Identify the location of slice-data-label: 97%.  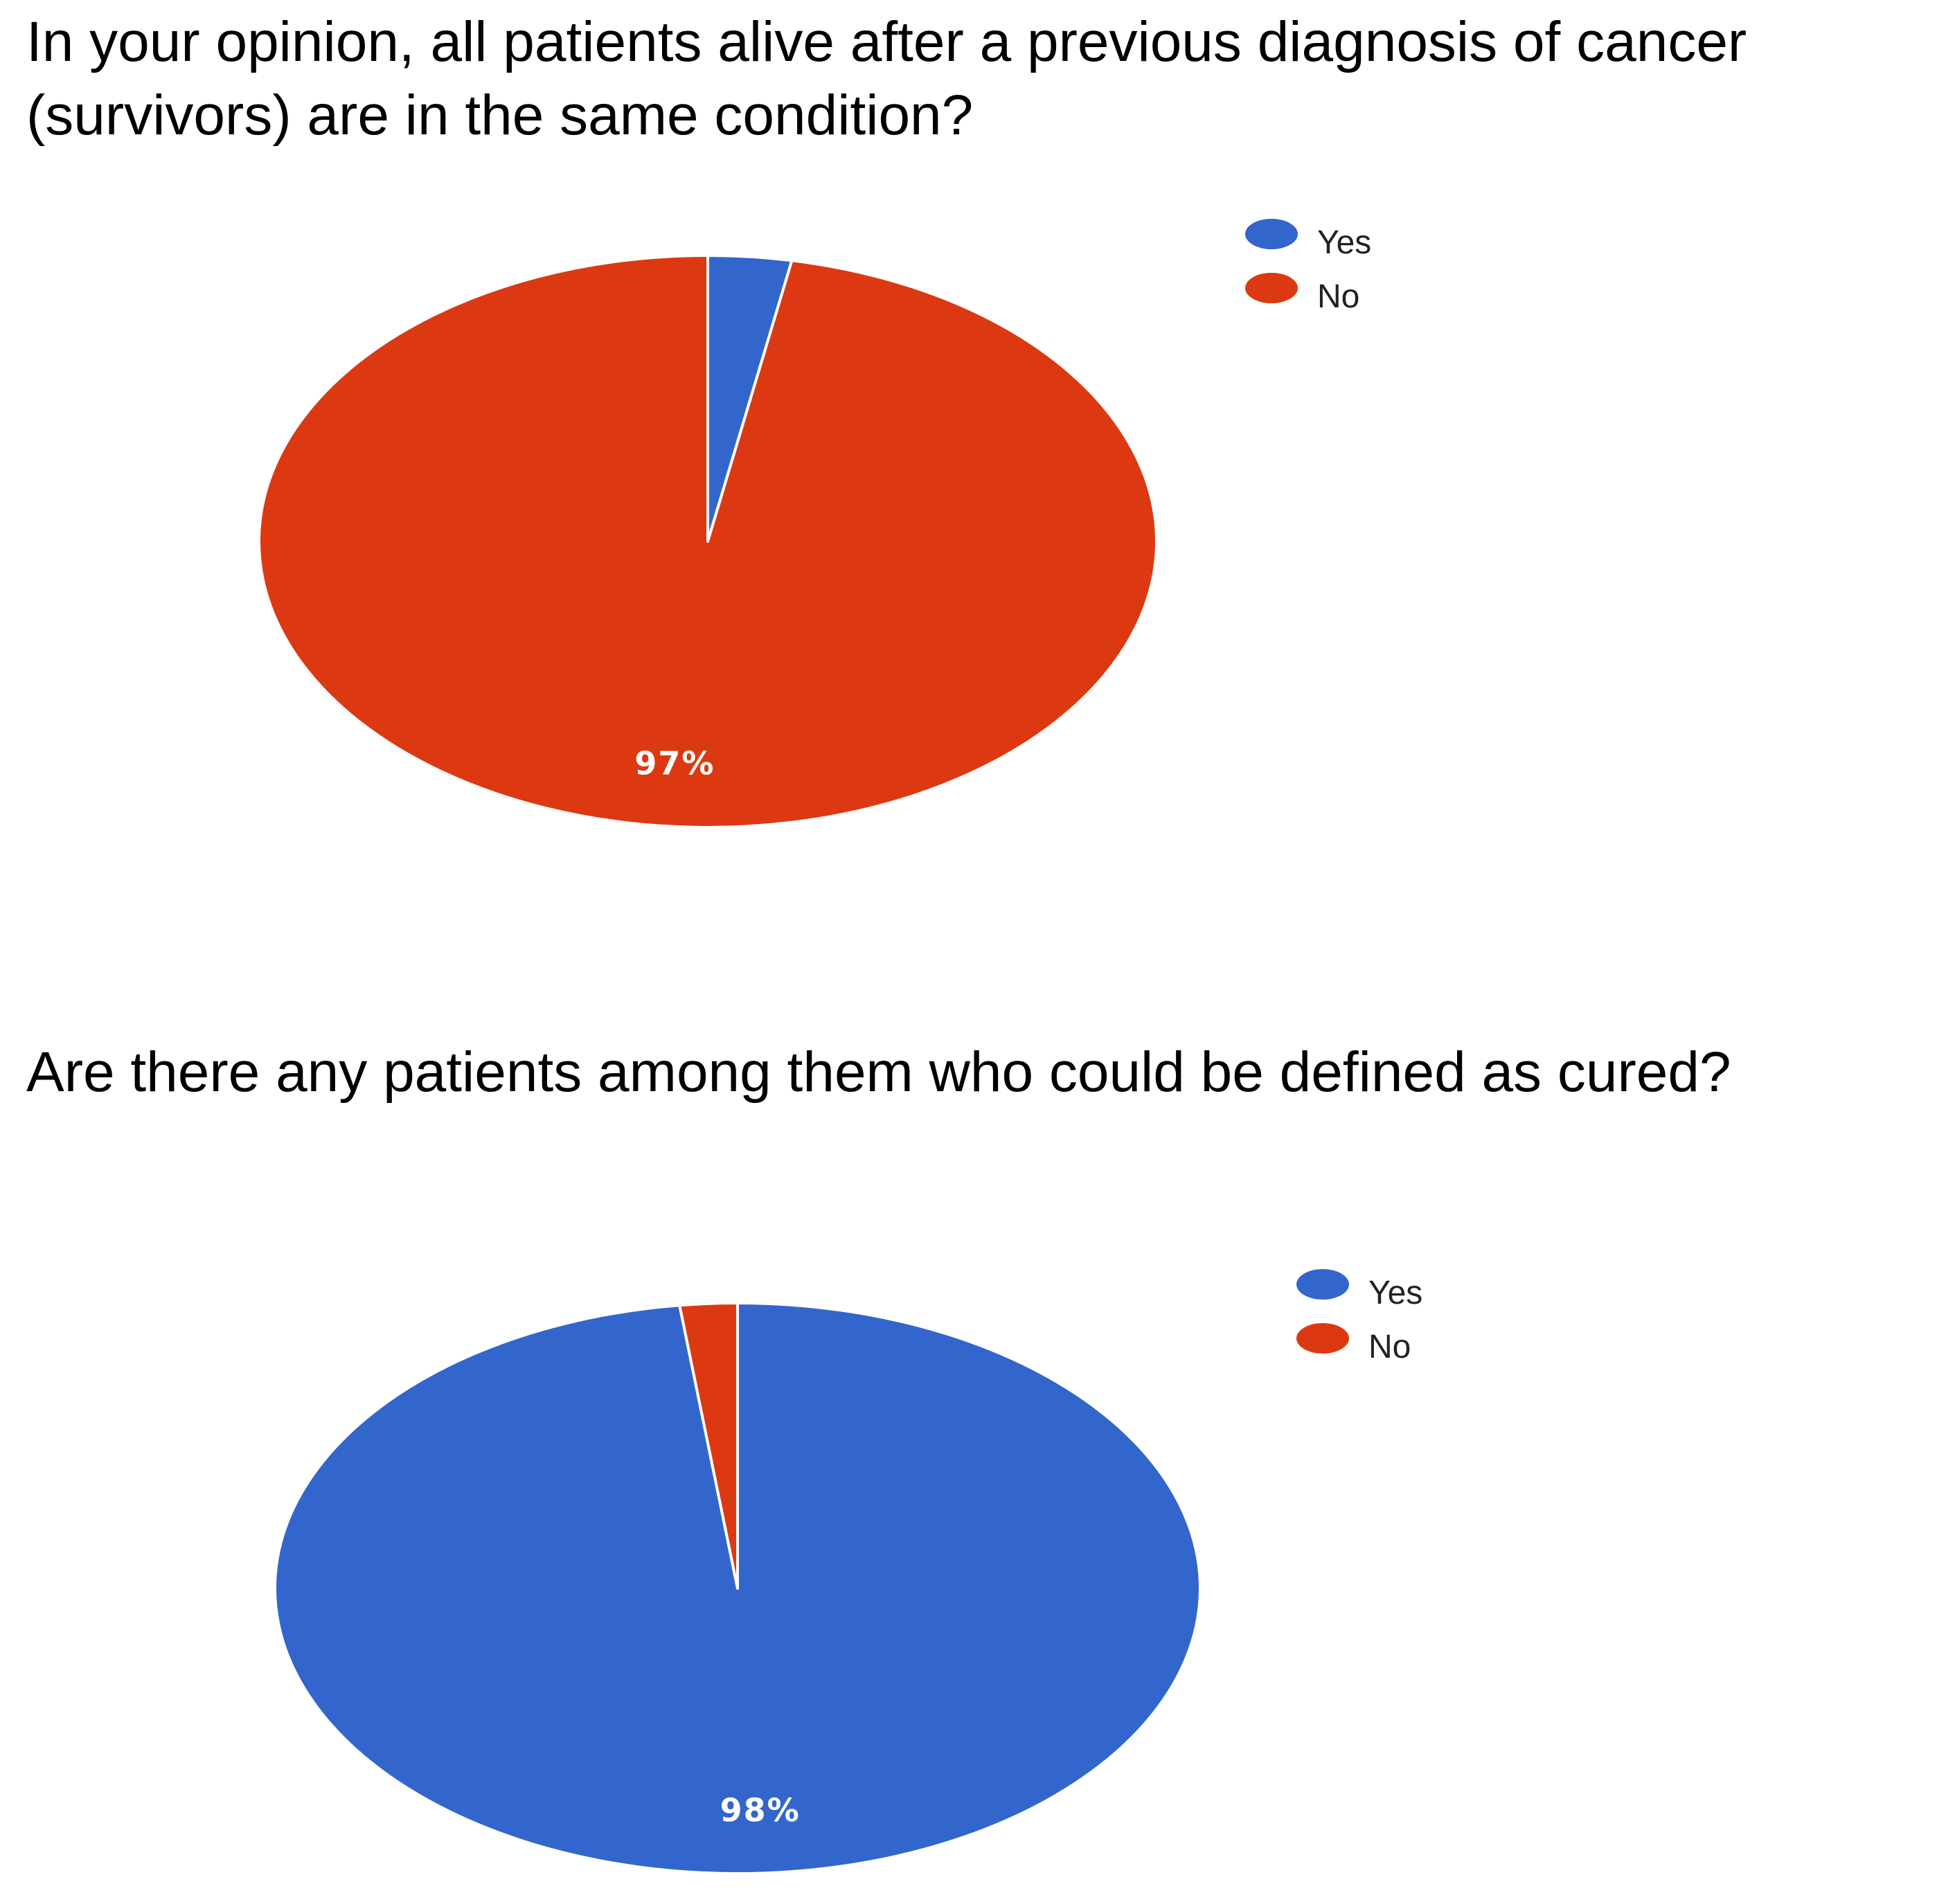
(674, 763).